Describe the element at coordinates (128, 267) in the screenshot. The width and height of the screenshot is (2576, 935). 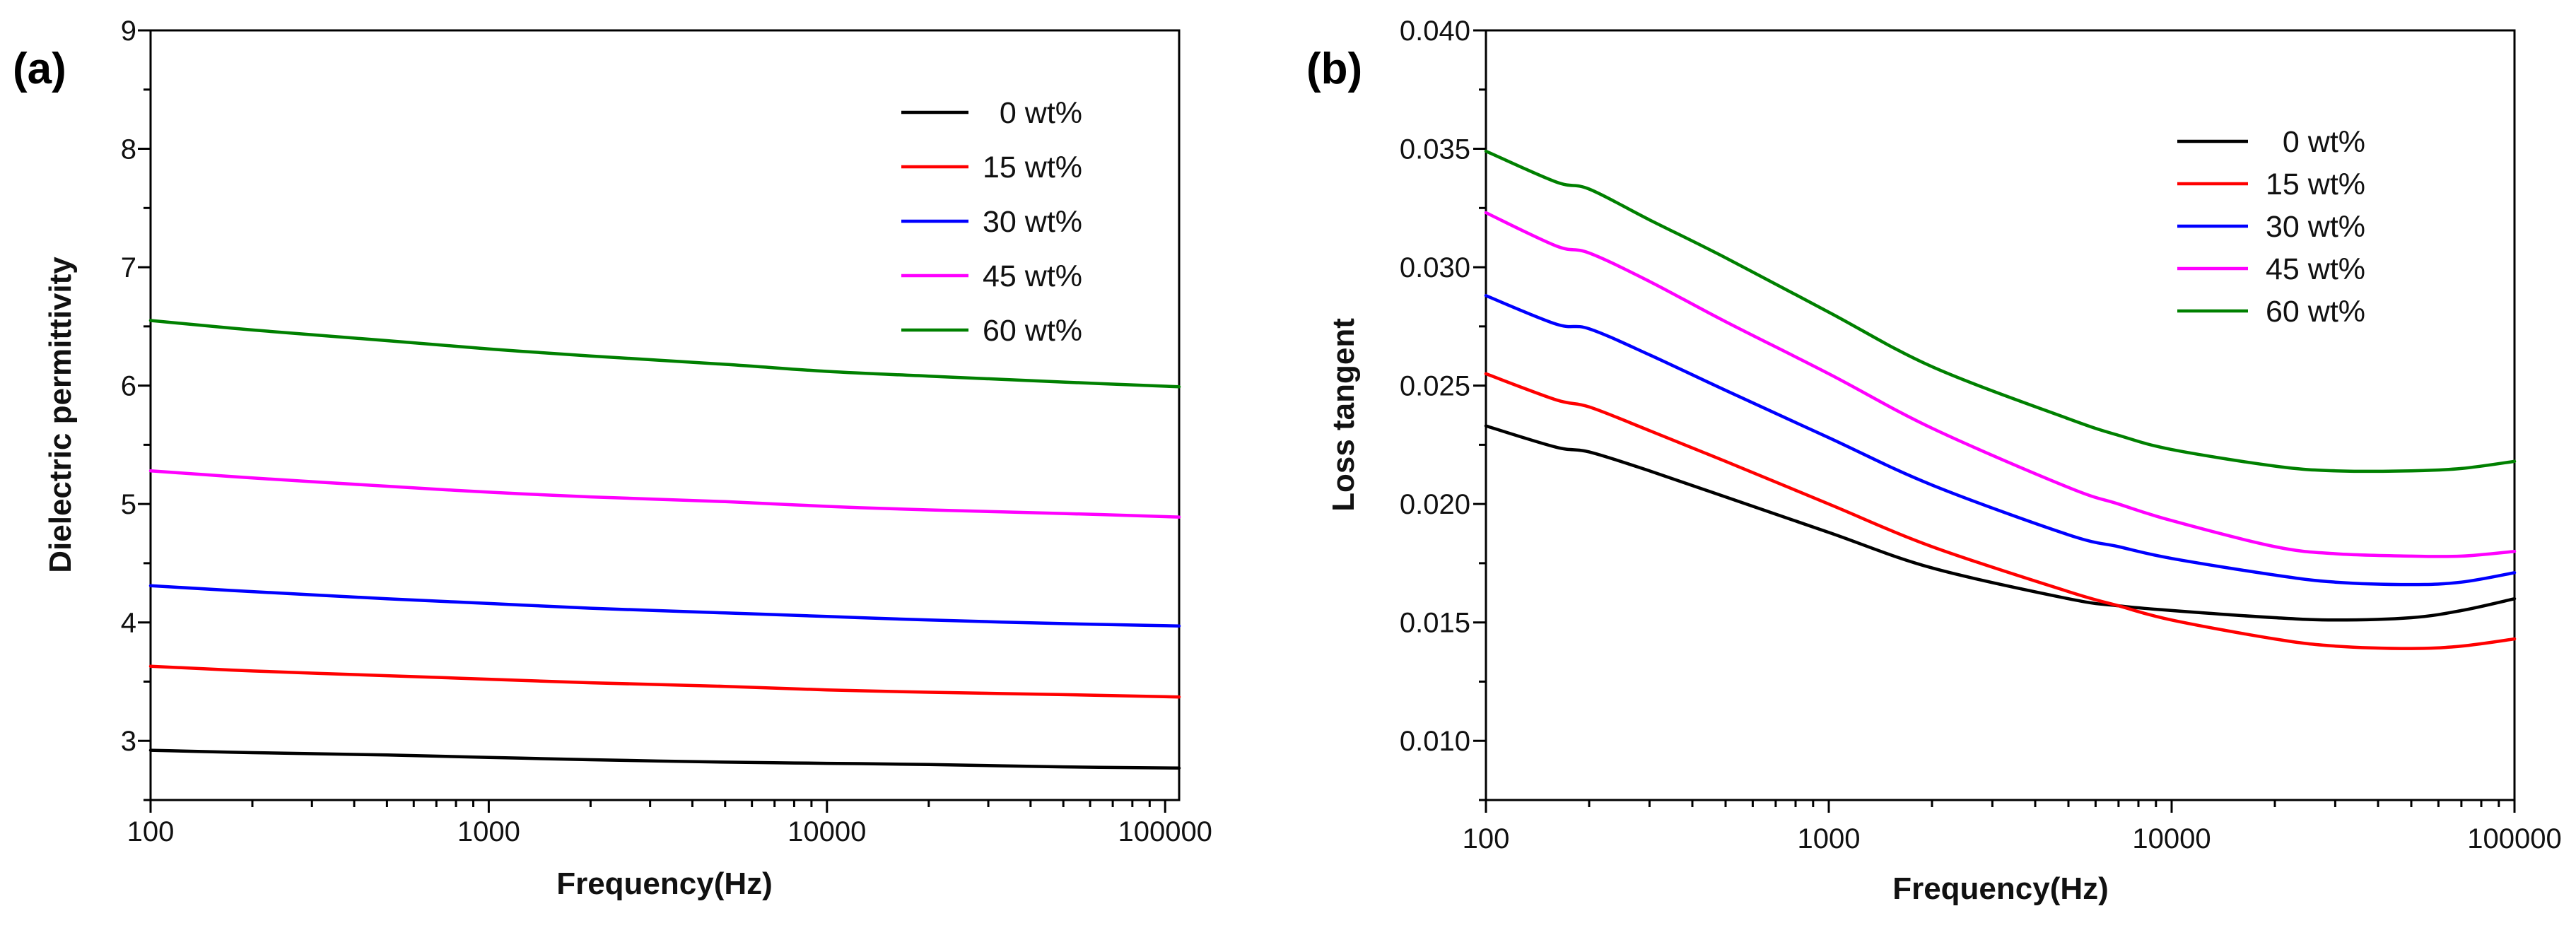
I see `y-tick-label: 7` at that location.